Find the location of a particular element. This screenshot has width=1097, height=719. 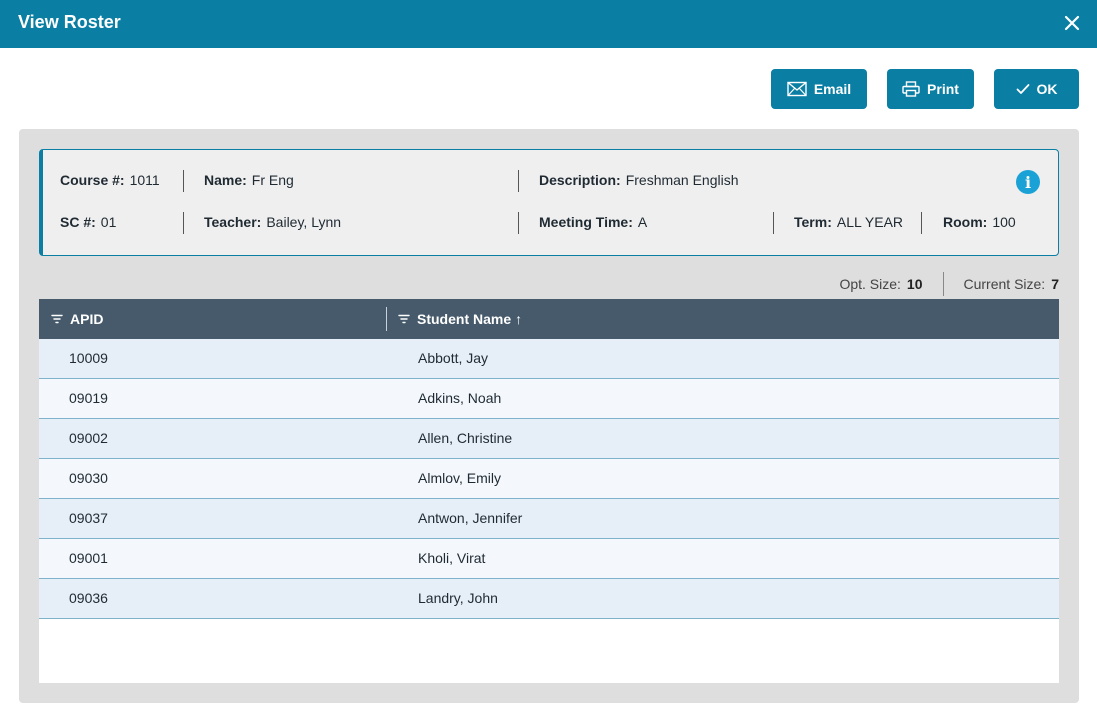

student-name-cell: Kholi, Virat is located at coordinates (452, 558).